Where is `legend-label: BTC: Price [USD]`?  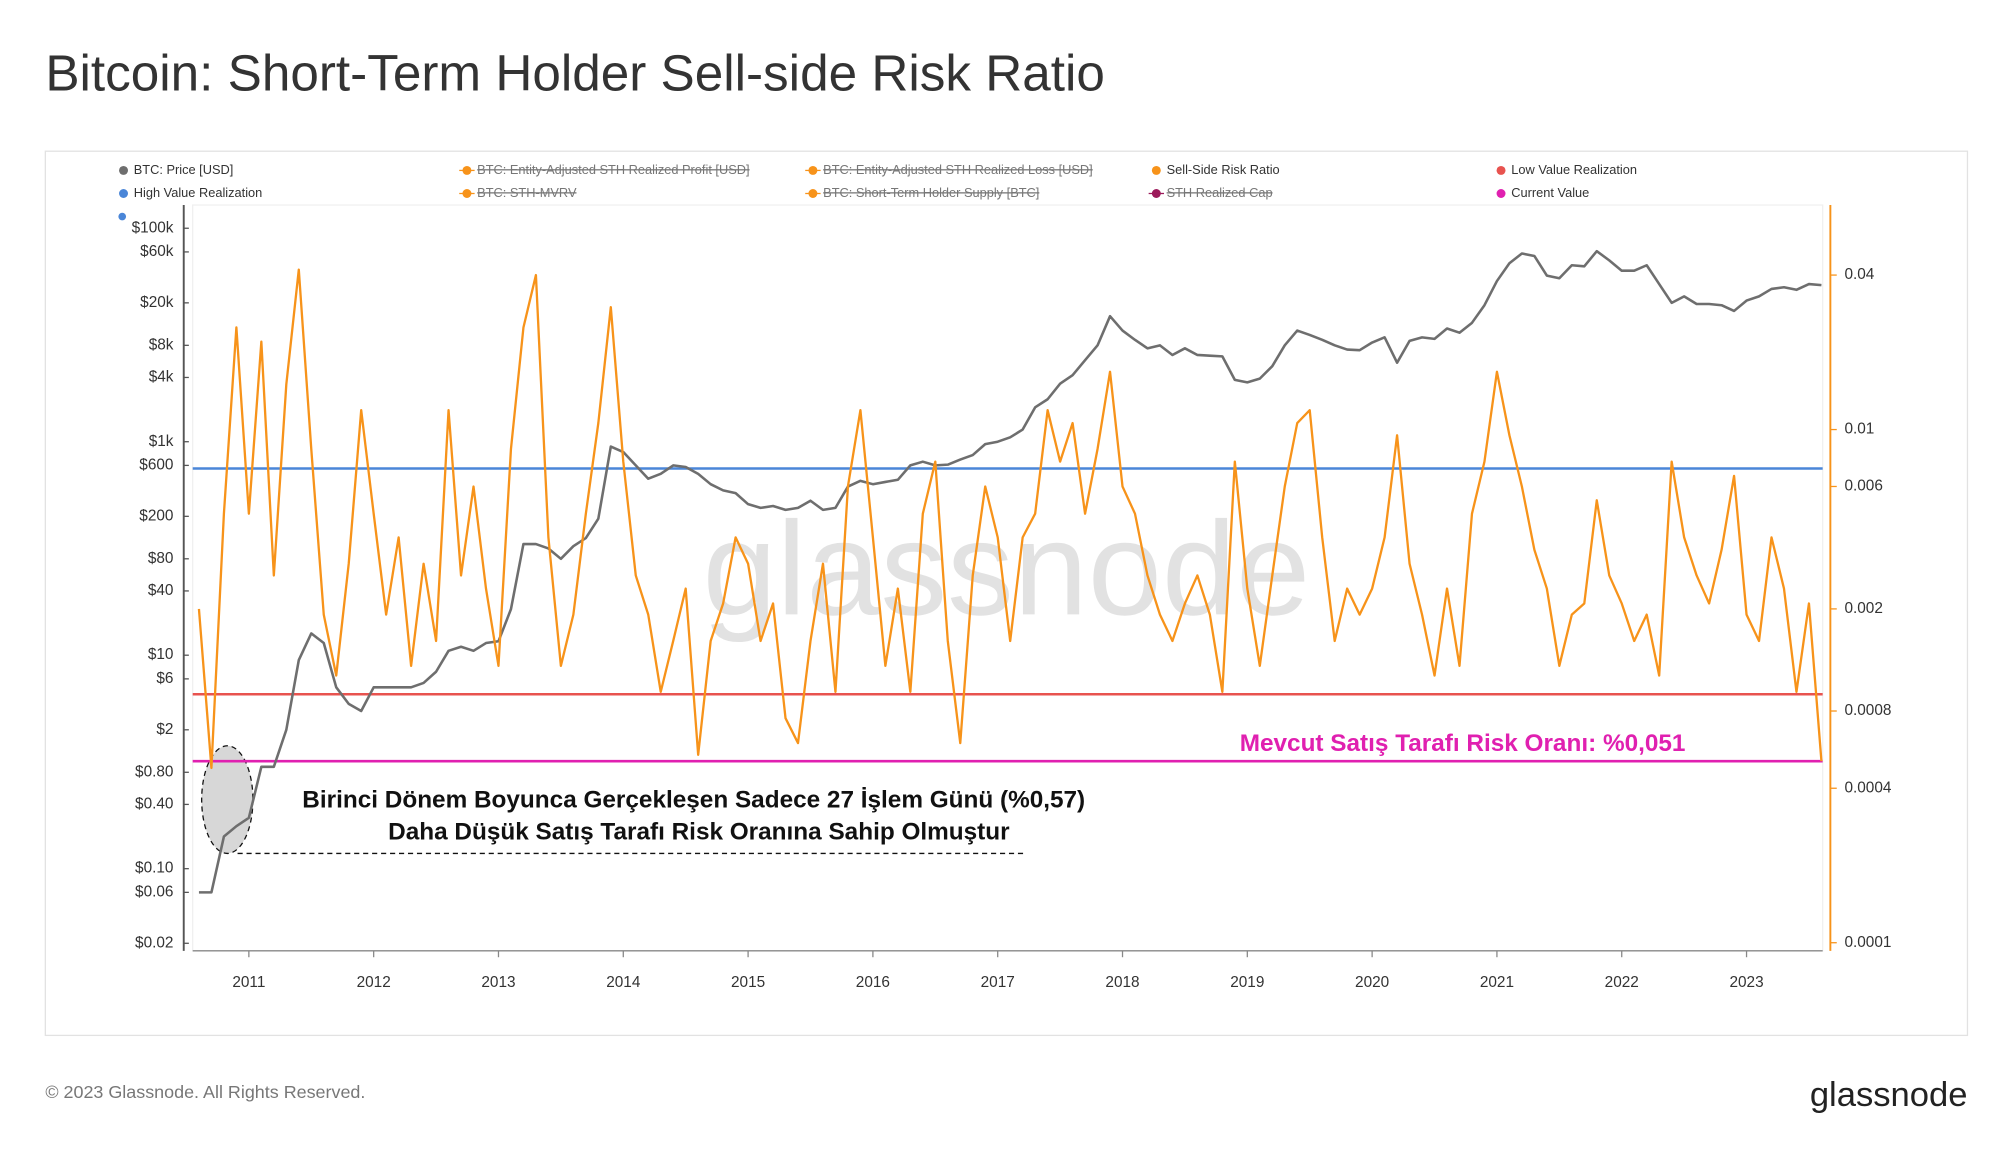
legend-label: BTC: Price [USD] is located at coordinates (184, 169).